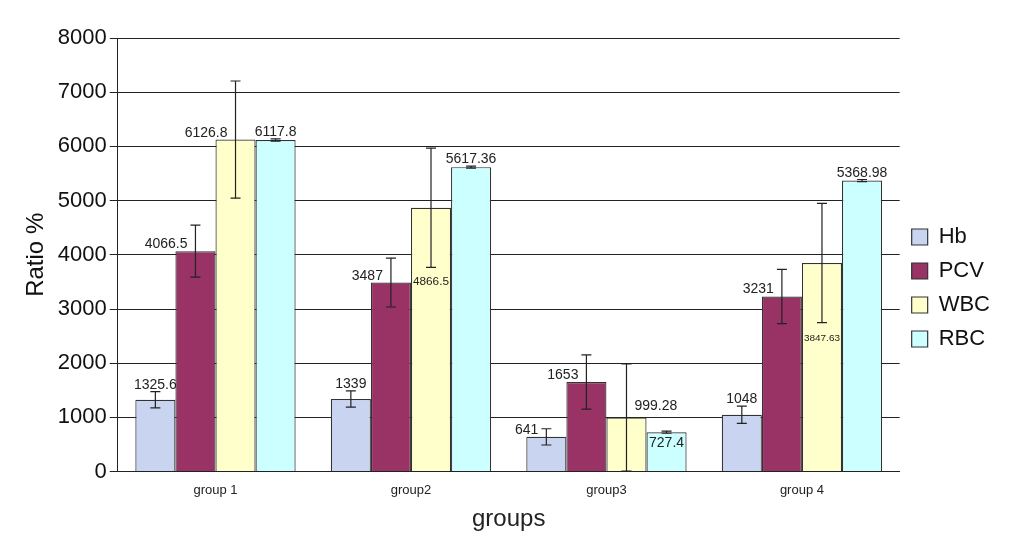  Describe the element at coordinates (275, 130) in the screenshot. I see `data-label: 6117.8` at that location.